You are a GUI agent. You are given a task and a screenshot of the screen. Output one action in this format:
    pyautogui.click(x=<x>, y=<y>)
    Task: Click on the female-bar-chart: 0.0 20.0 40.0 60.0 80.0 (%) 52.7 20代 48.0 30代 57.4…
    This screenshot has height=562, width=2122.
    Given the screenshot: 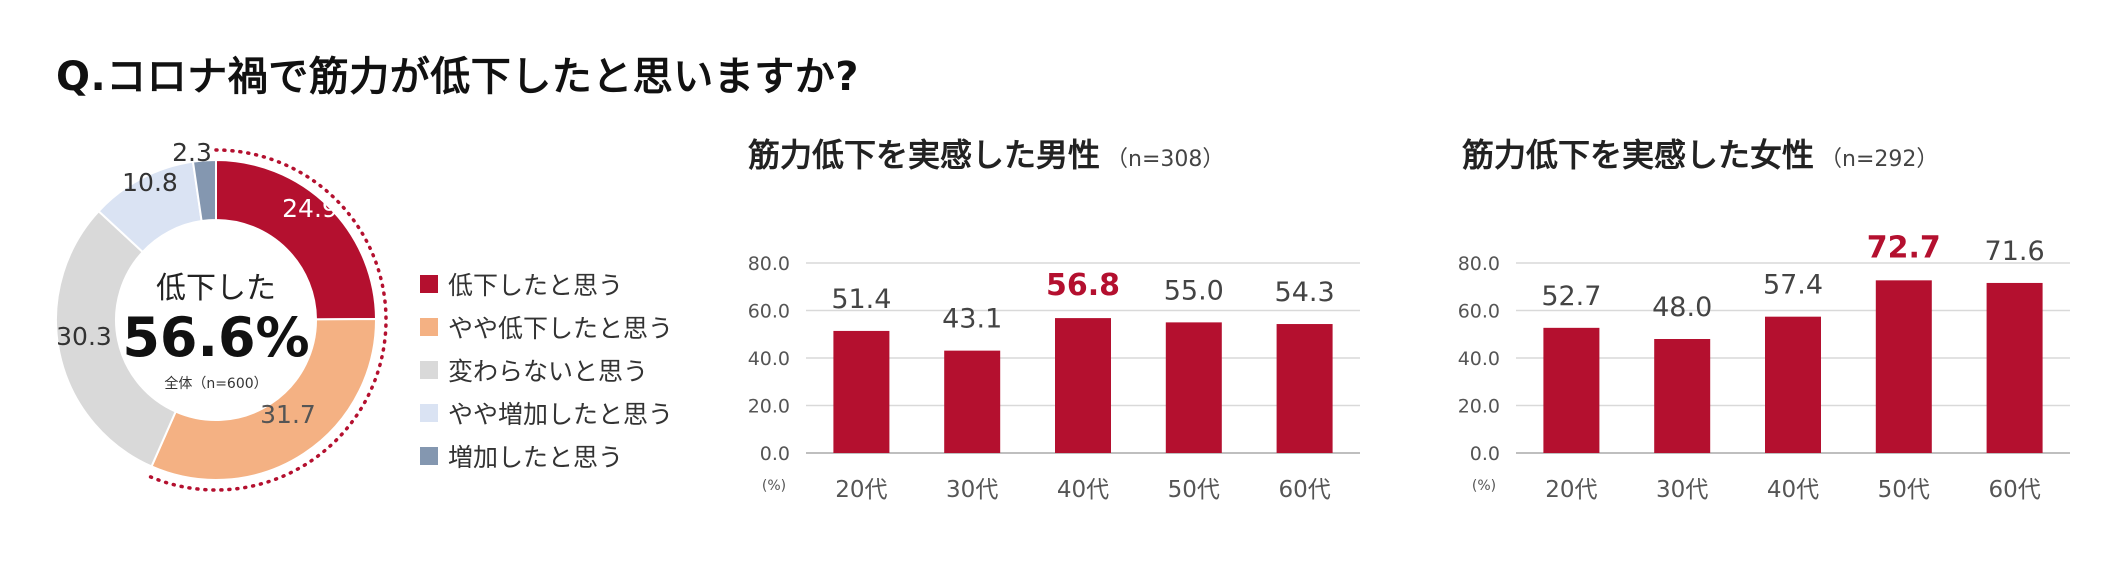 What is the action you would take?
    pyautogui.click(x=1764, y=366)
    